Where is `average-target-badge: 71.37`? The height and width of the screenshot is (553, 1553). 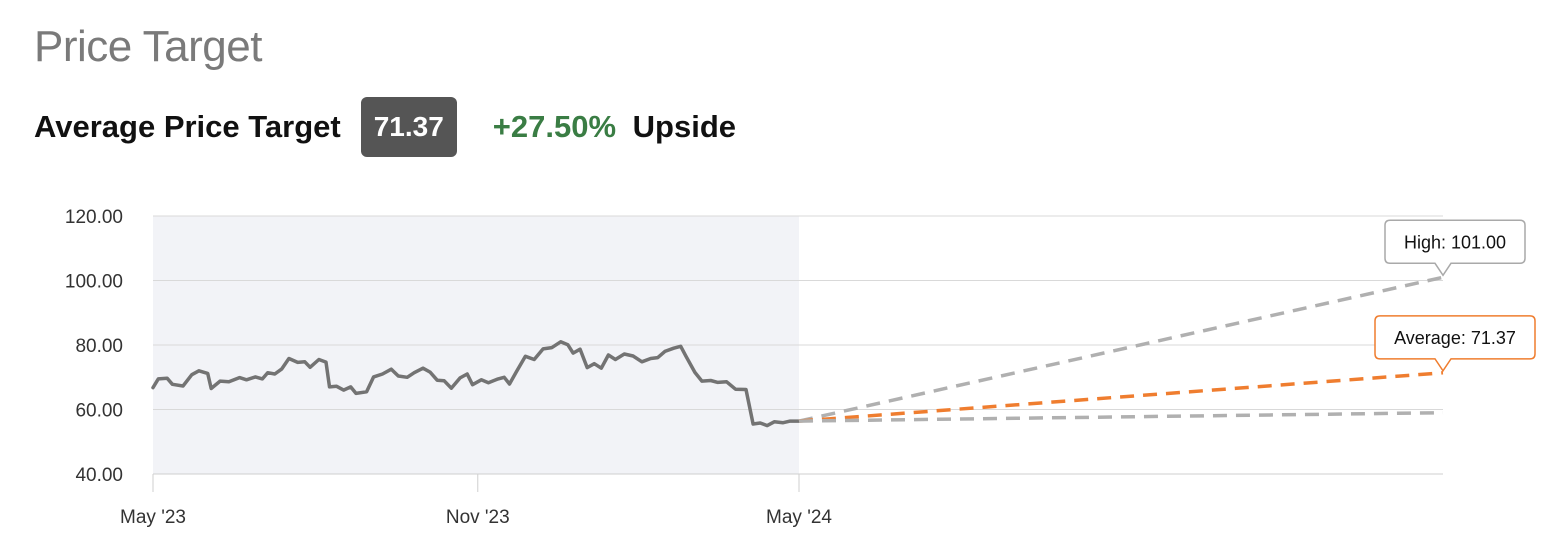 average-target-badge: 71.37 is located at coordinates (408, 127).